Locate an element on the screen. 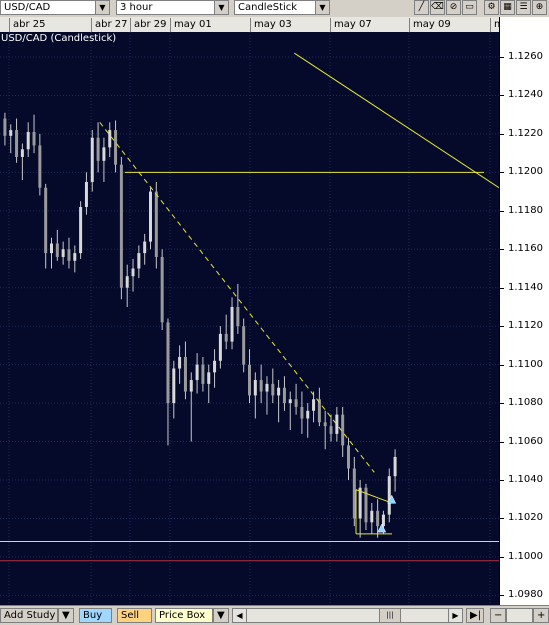 The image size is (549, 625). fit-icon: ▭ is located at coordinates (469, 7).